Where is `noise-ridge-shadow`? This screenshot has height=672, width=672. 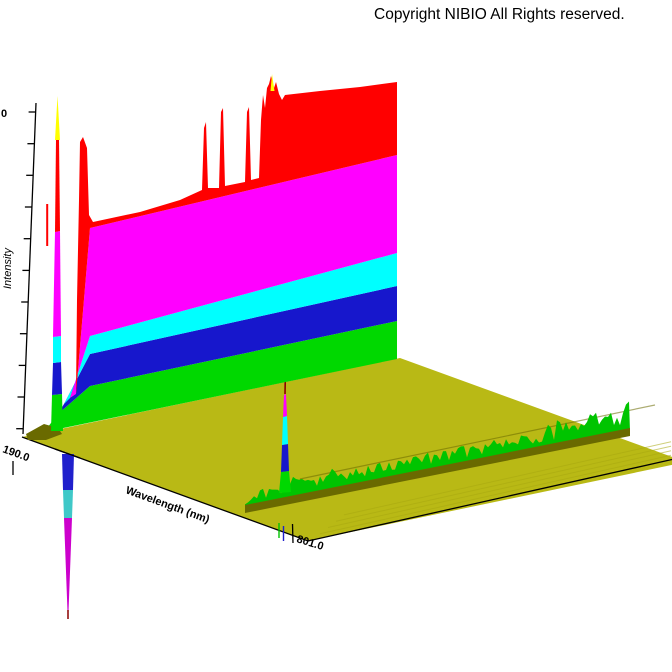 noise-ridge-shadow is located at coordinates (437, 470).